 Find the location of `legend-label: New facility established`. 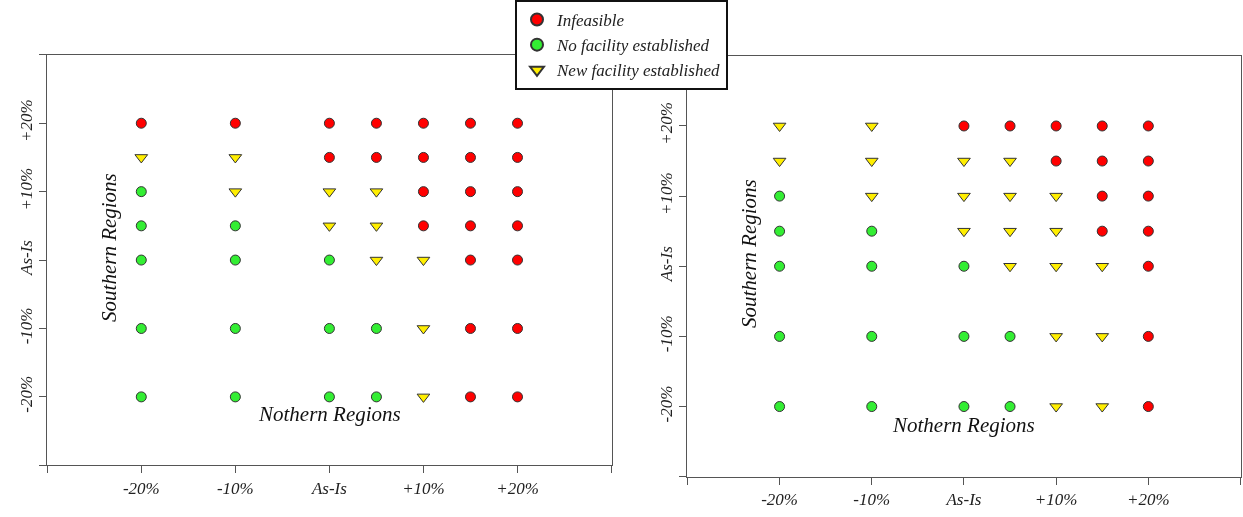

legend-label: New facility established is located at coordinates (638, 71).